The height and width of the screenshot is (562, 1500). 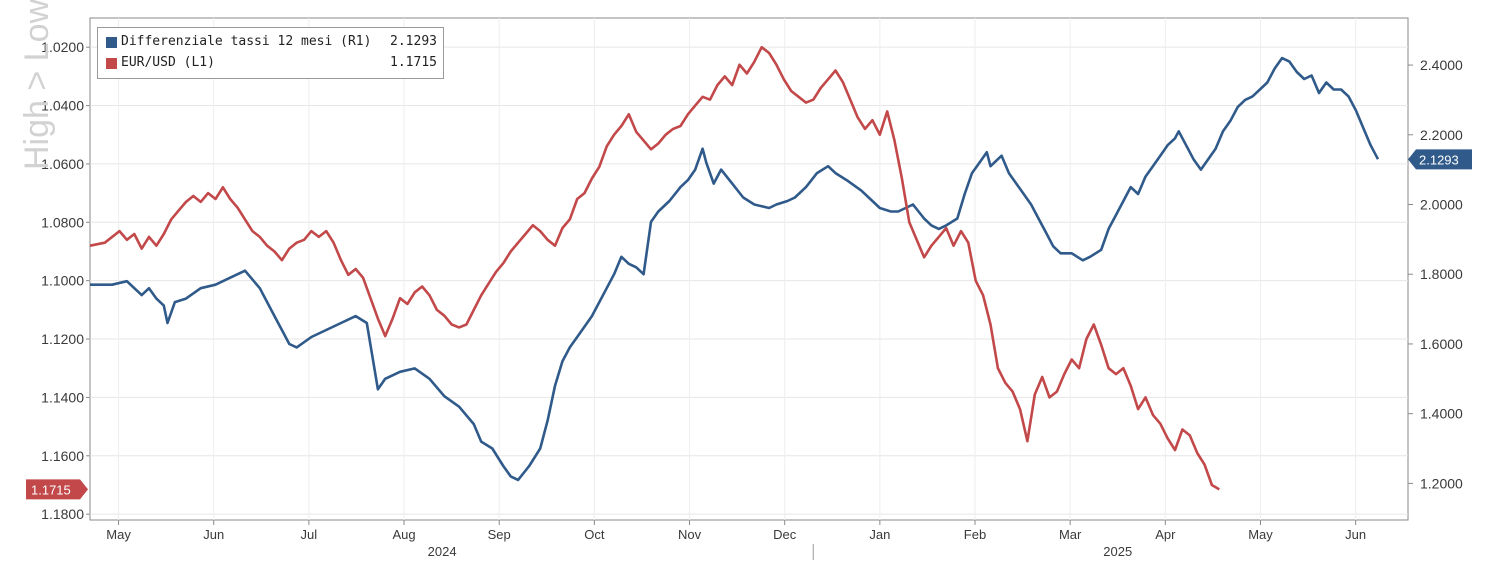 I want to click on legend-item-eurusd: EUR/USD (L1) 1.1715, so click(x=271, y=64).